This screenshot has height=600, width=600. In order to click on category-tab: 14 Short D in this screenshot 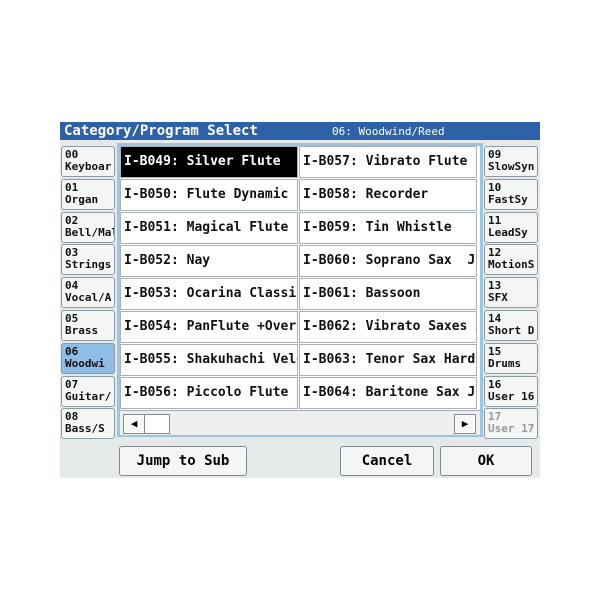, I will do `click(511, 325)`.